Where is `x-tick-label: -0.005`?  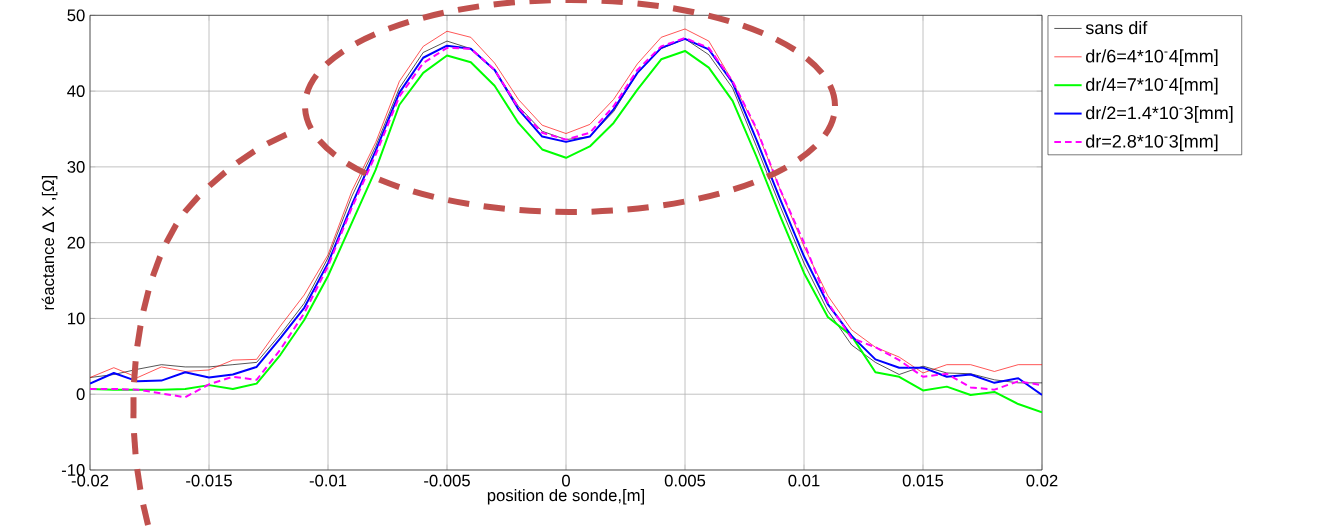 x-tick-label: -0.005 is located at coordinates (447, 480).